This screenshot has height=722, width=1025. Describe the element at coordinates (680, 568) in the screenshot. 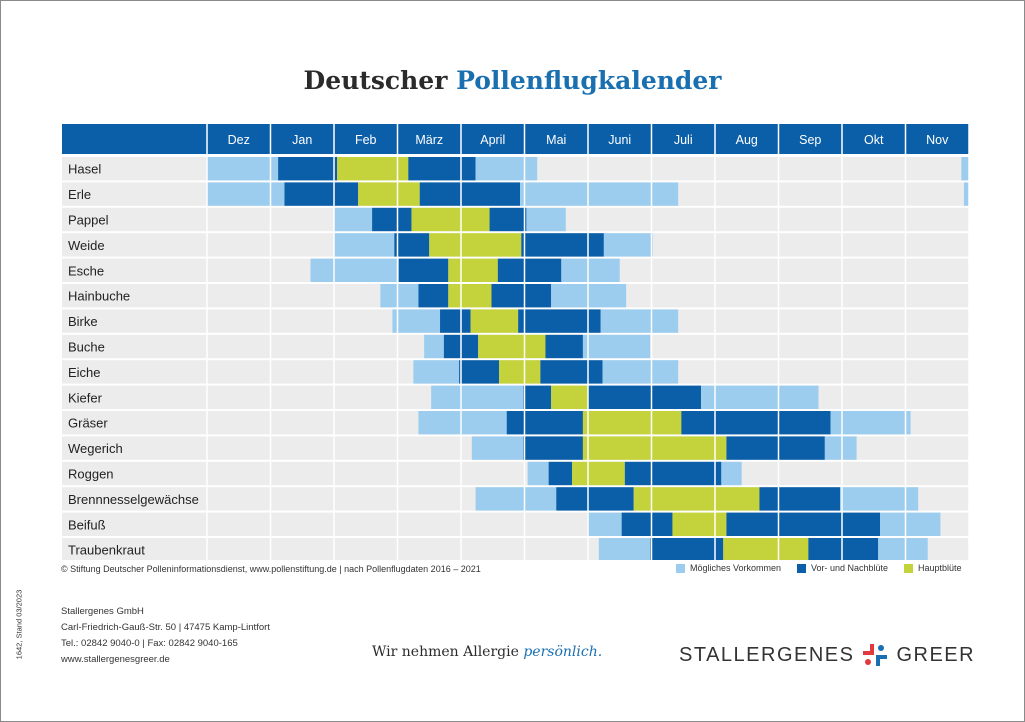

I see `legend-swatch-possible` at that location.